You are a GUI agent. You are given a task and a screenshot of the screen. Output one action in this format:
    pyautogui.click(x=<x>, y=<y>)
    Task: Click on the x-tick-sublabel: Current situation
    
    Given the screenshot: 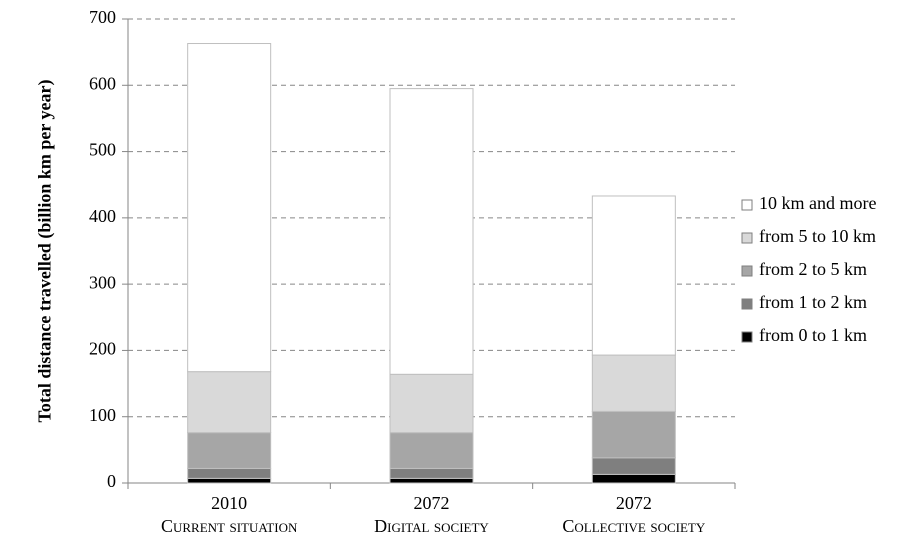 What is the action you would take?
    pyautogui.click(x=229, y=526)
    